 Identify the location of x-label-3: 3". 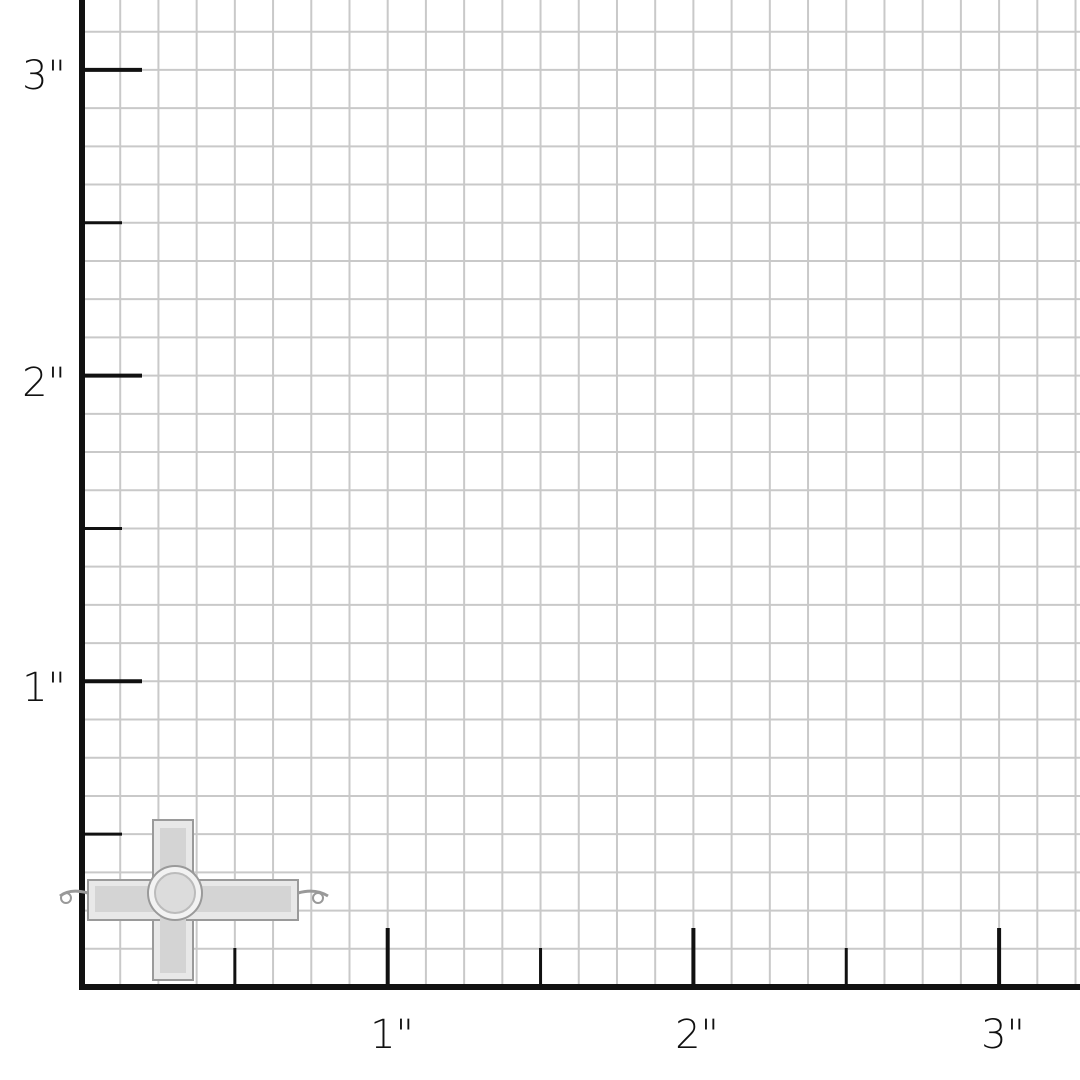
(1003, 1035).